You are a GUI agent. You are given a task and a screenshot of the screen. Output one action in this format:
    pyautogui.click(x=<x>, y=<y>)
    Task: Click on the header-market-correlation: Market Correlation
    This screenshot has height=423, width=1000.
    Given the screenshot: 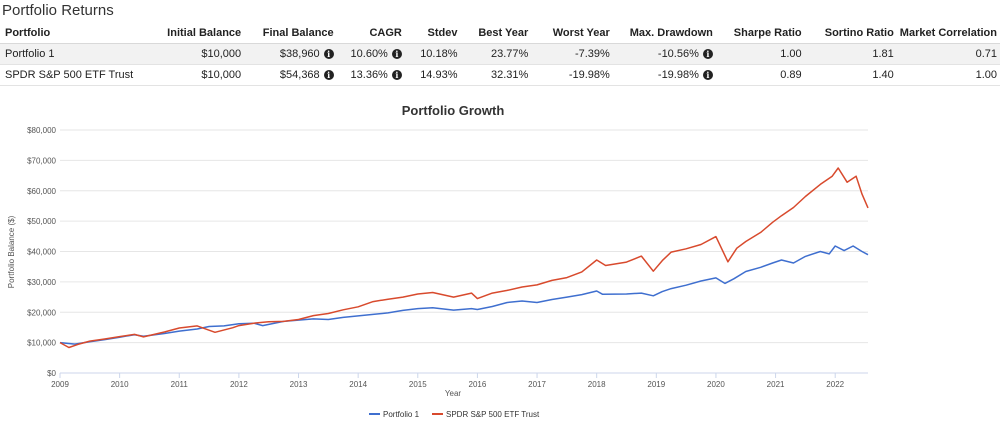 What is the action you would take?
    pyautogui.click(x=948, y=33)
    